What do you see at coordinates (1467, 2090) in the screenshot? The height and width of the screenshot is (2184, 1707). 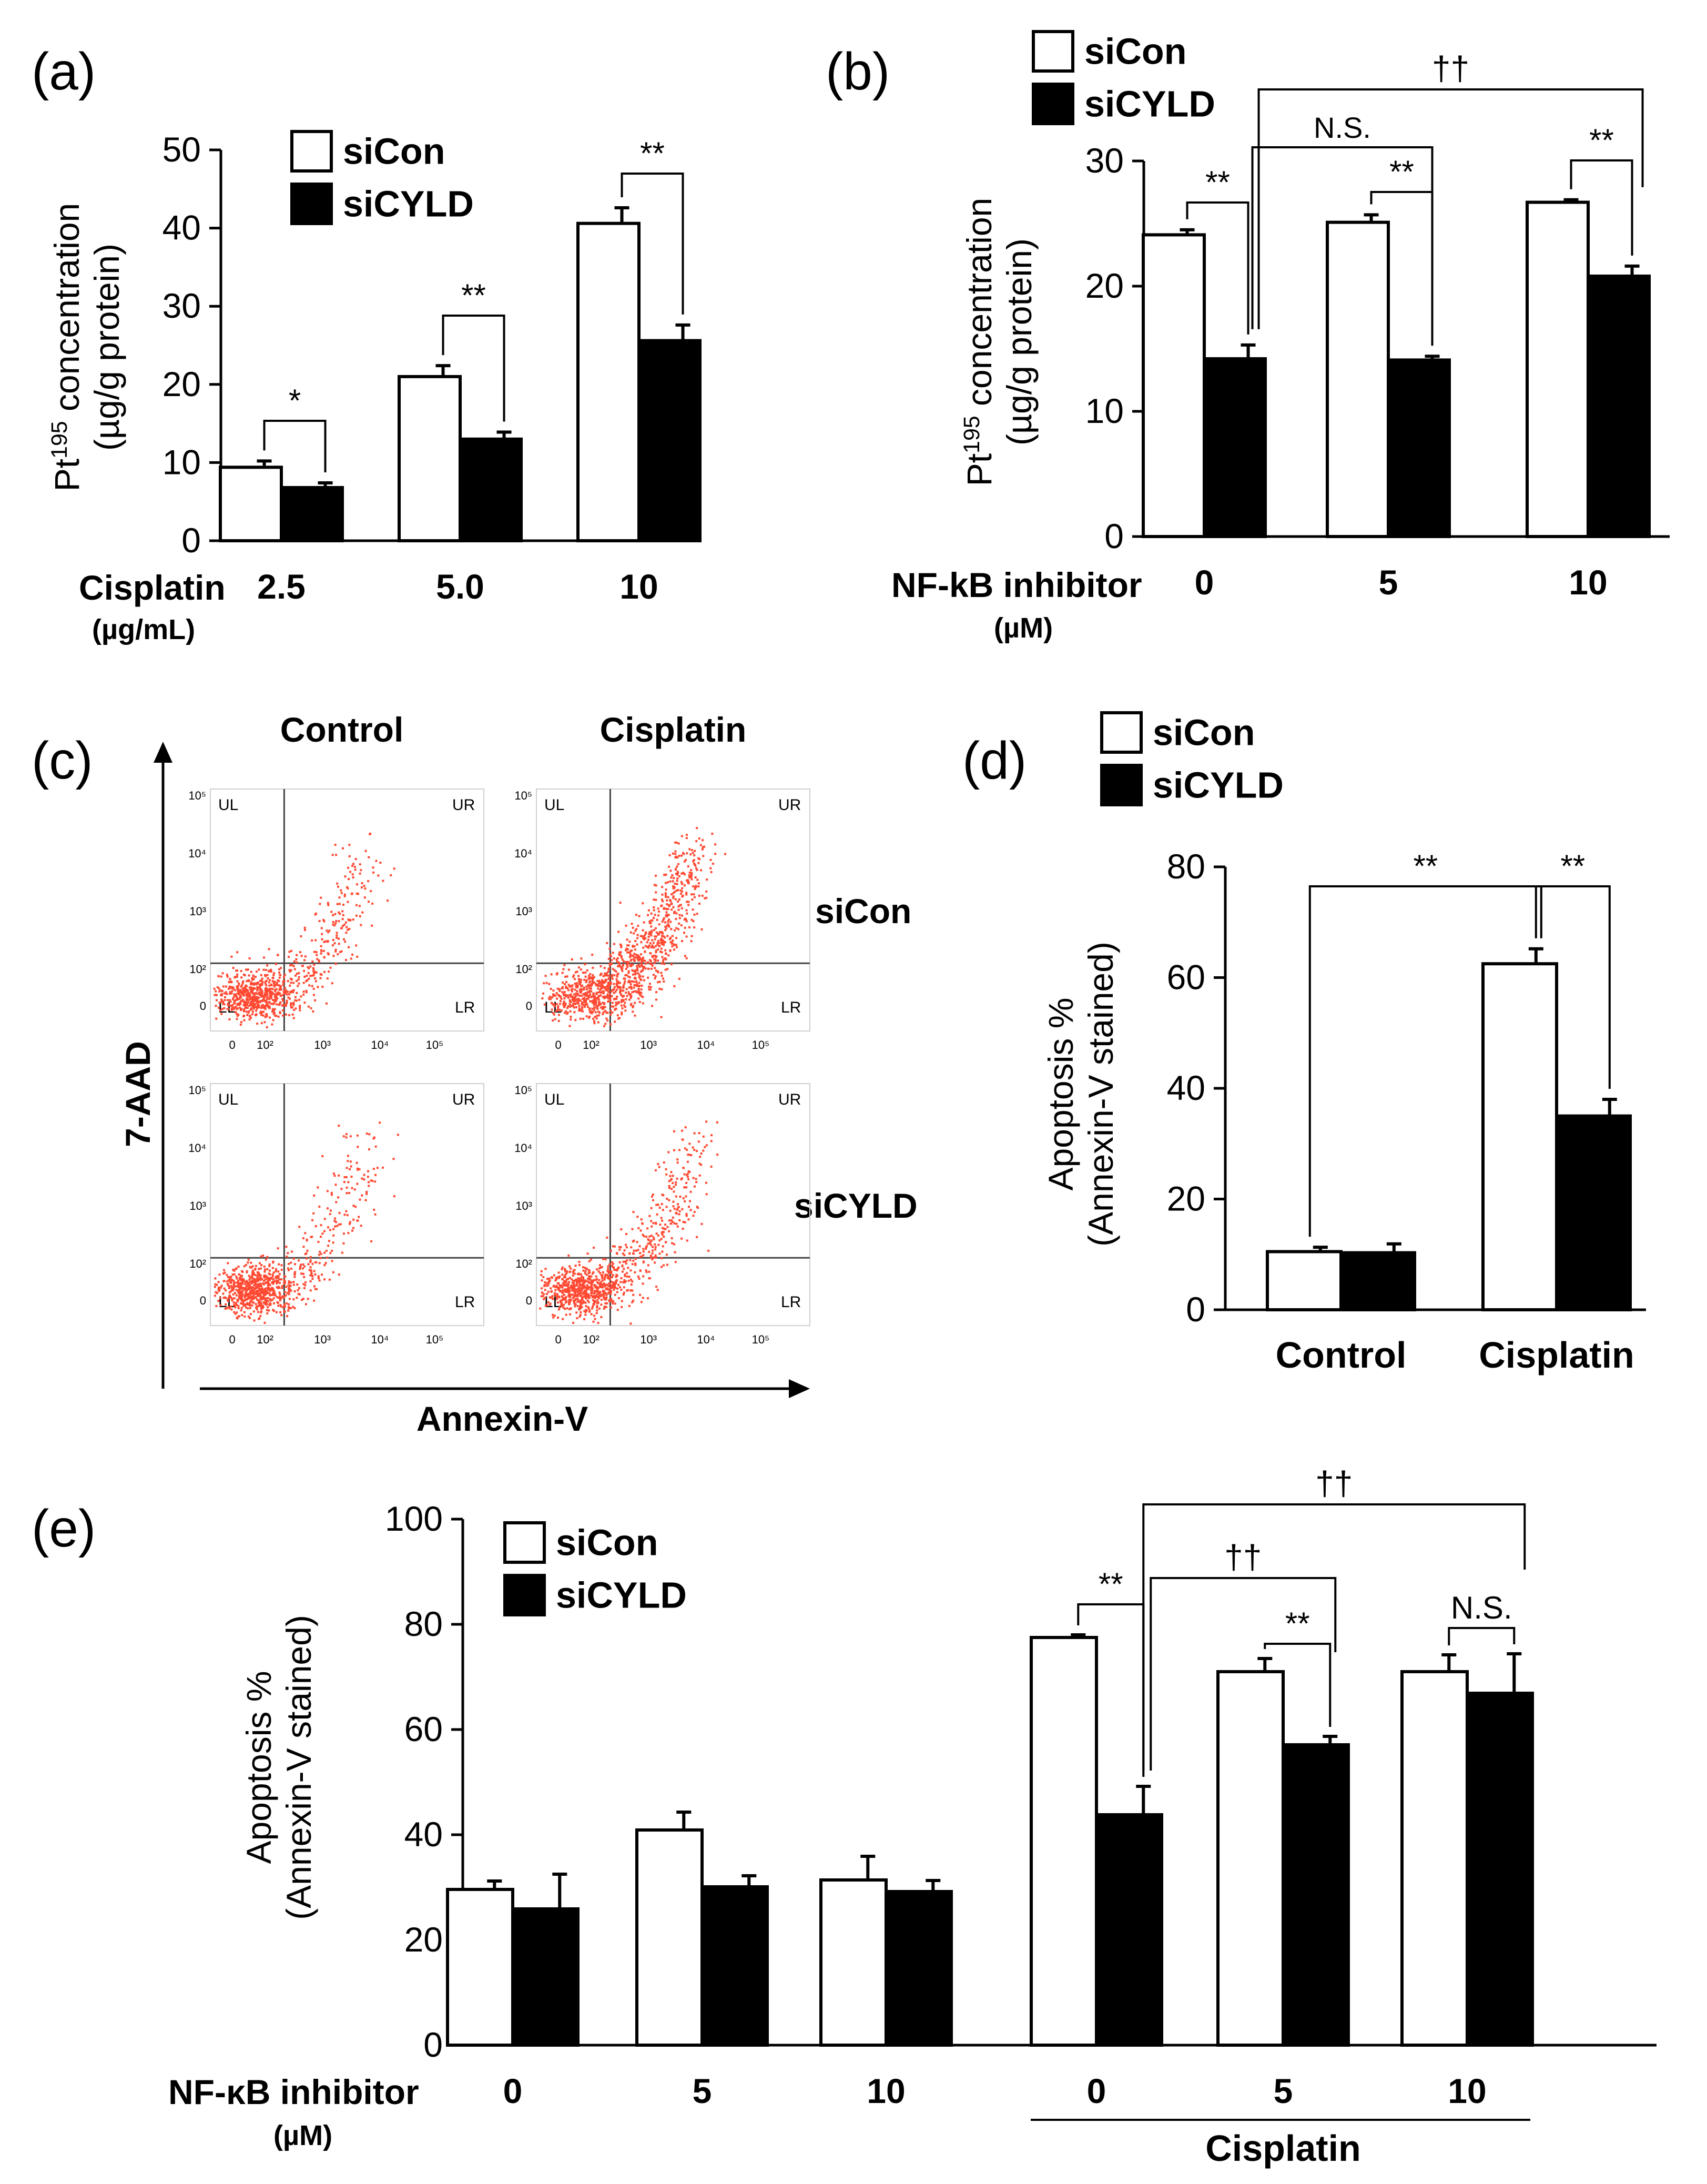 I see `x-tick-label-e: 10` at bounding box center [1467, 2090].